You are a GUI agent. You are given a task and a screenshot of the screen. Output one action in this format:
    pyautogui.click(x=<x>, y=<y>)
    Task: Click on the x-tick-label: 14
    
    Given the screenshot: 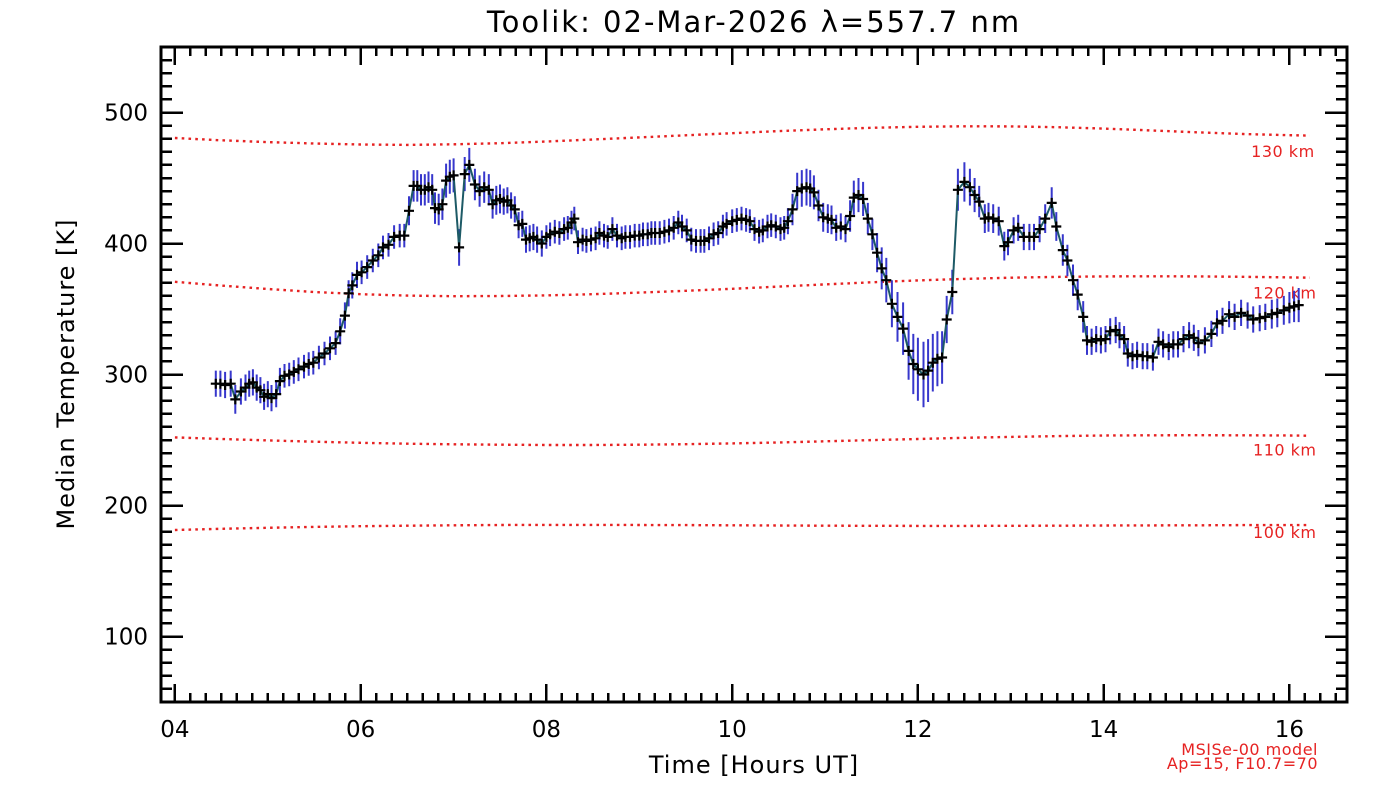 What is the action you would take?
    pyautogui.click(x=1103, y=730)
    